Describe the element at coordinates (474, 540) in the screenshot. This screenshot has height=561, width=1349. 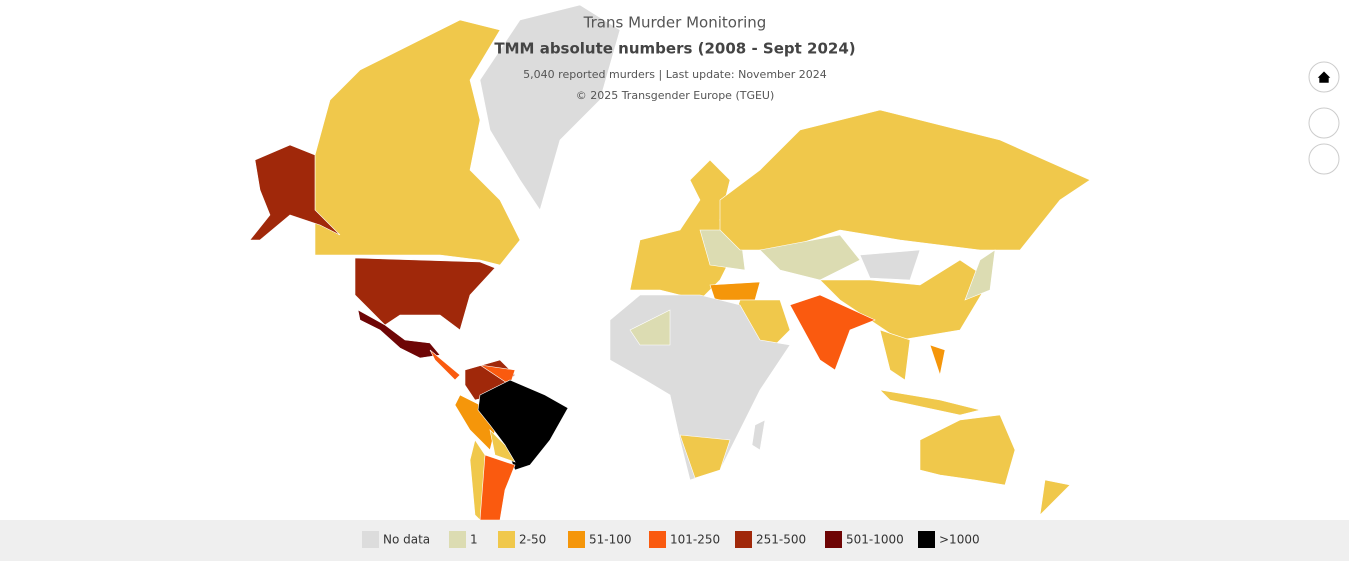
I see `legend-label: 1` at that location.